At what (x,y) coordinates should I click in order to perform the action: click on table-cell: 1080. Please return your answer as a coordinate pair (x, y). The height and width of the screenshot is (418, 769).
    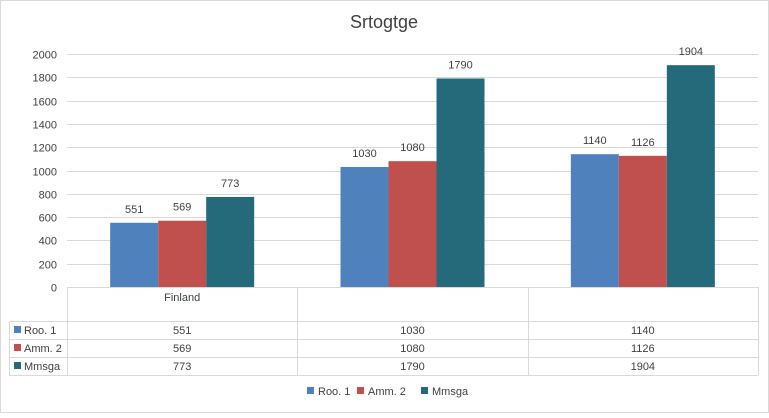
    Looking at the image, I should click on (412, 349).